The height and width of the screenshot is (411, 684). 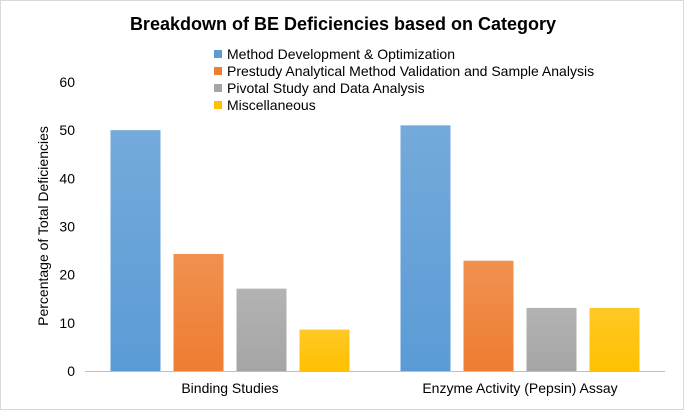 I want to click on y-tick-label: 10, so click(x=67, y=323).